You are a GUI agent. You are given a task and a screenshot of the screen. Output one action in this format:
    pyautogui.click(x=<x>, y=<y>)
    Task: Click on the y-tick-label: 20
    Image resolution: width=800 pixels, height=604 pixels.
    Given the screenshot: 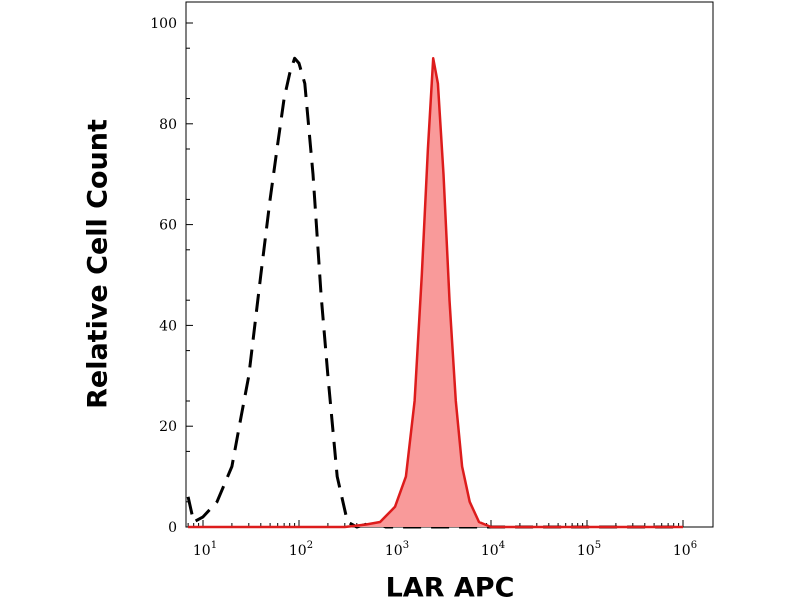 What is the action you would take?
    pyautogui.click(x=168, y=427)
    